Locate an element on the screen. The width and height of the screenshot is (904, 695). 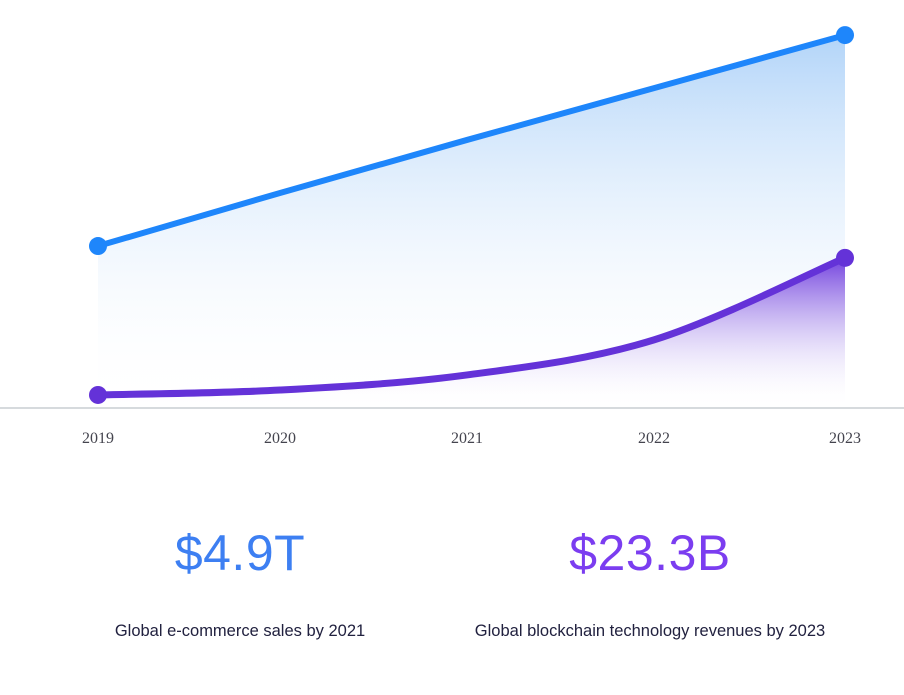
x-axis-labels: 2019 2020 2021 2022 2023 is located at coordinates (452, 435).